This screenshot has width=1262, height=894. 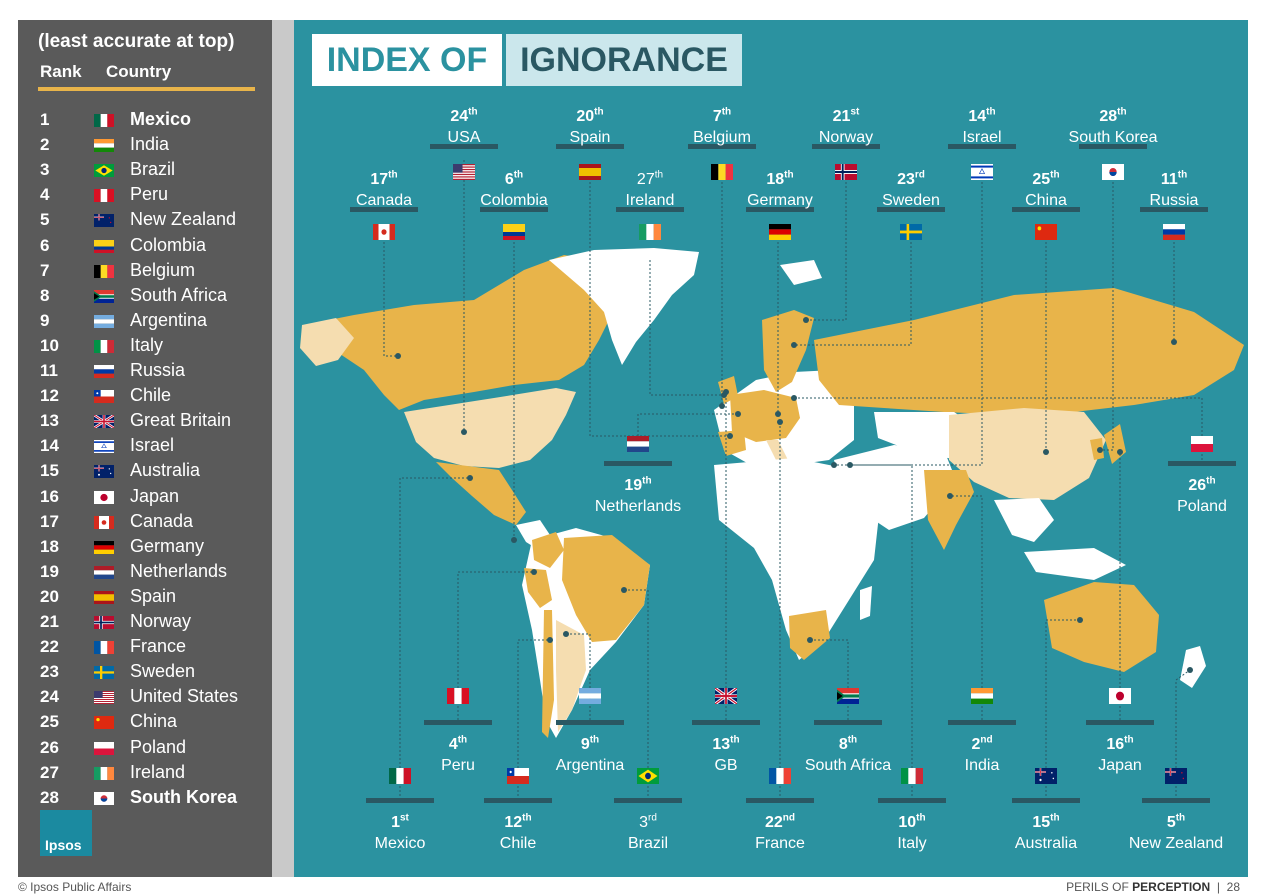 I want to click on peru-shape, so click(x=538, y=588).